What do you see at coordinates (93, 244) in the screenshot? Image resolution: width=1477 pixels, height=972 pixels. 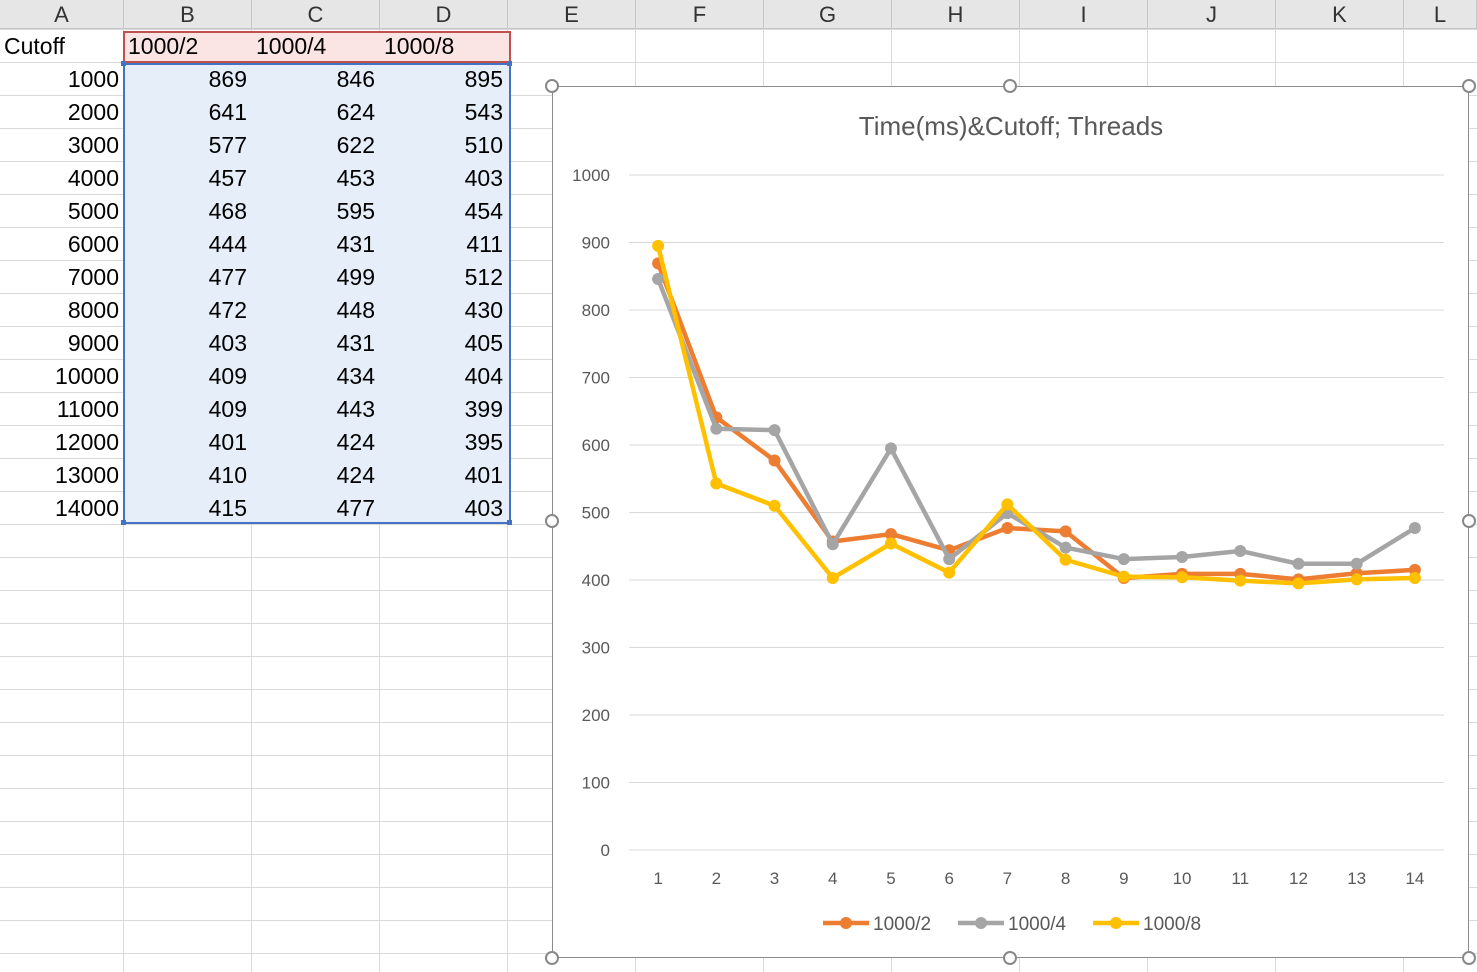 I see `cell-cutoff-value: 6000` at bounding box center [93, 244].